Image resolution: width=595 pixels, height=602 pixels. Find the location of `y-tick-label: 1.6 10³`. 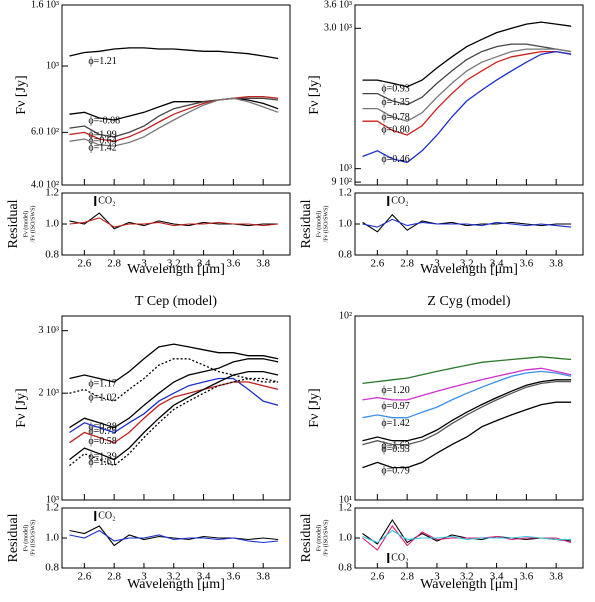

y-tick-label: 1.6 10³ is located at coordinates (45, 5).